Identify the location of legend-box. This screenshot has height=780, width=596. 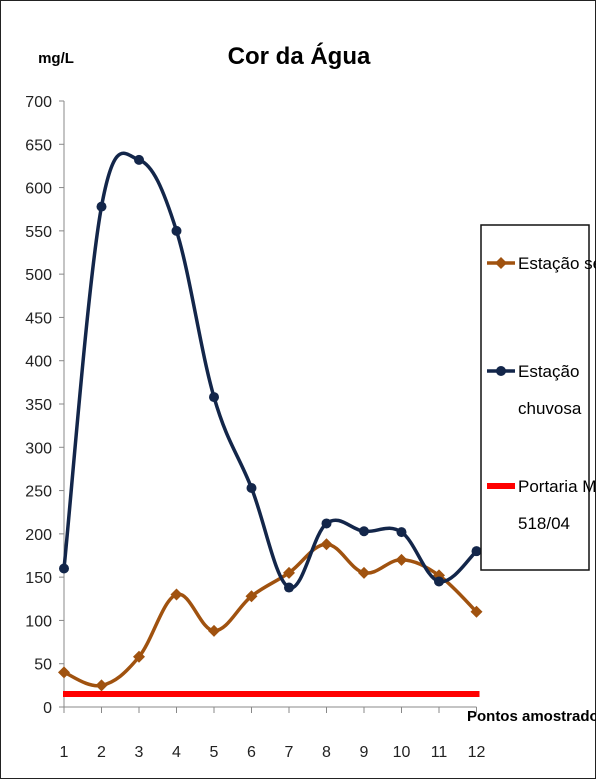
(535, 397).